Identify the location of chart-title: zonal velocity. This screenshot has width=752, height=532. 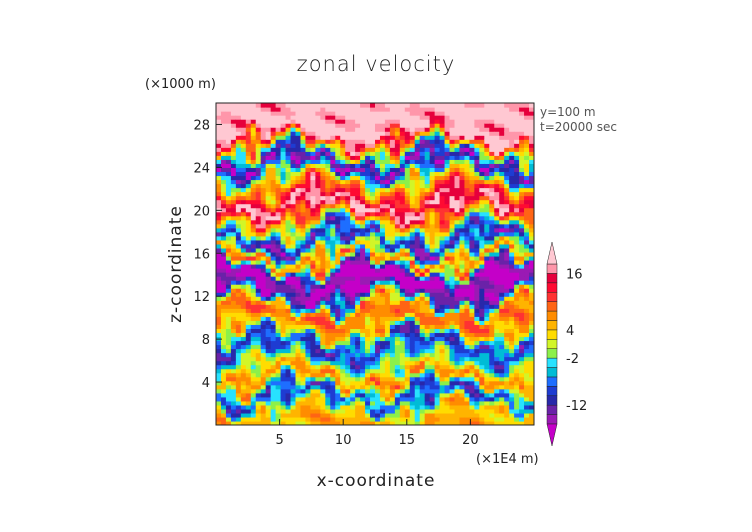
(376, 64).